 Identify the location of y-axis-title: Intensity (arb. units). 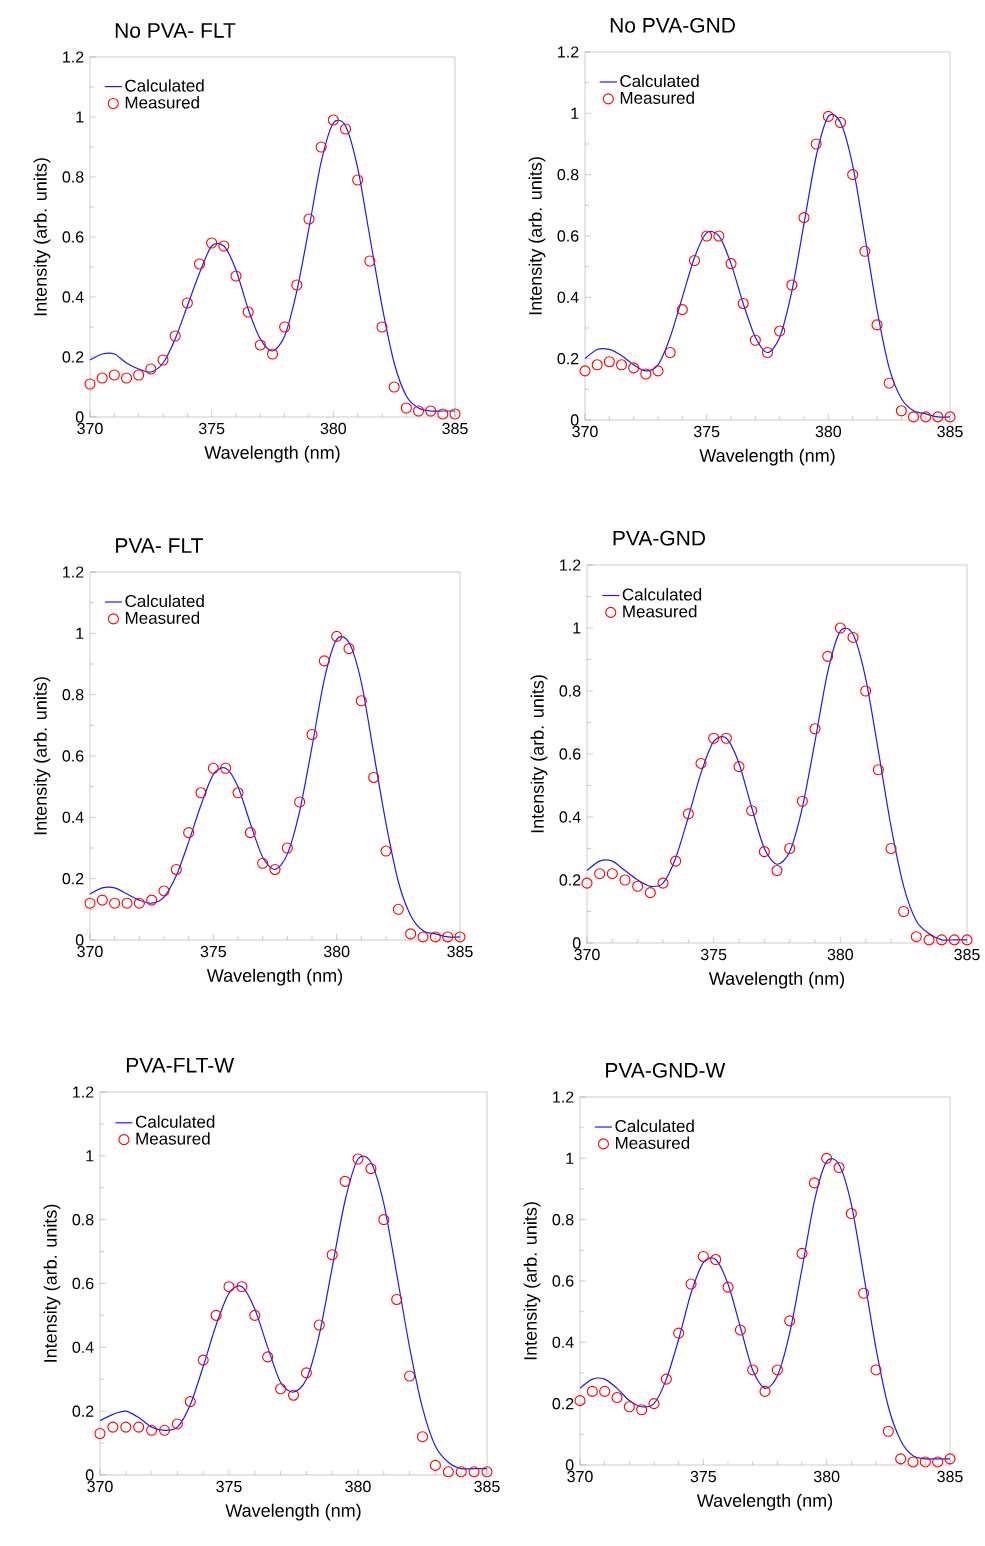
(537, 236).